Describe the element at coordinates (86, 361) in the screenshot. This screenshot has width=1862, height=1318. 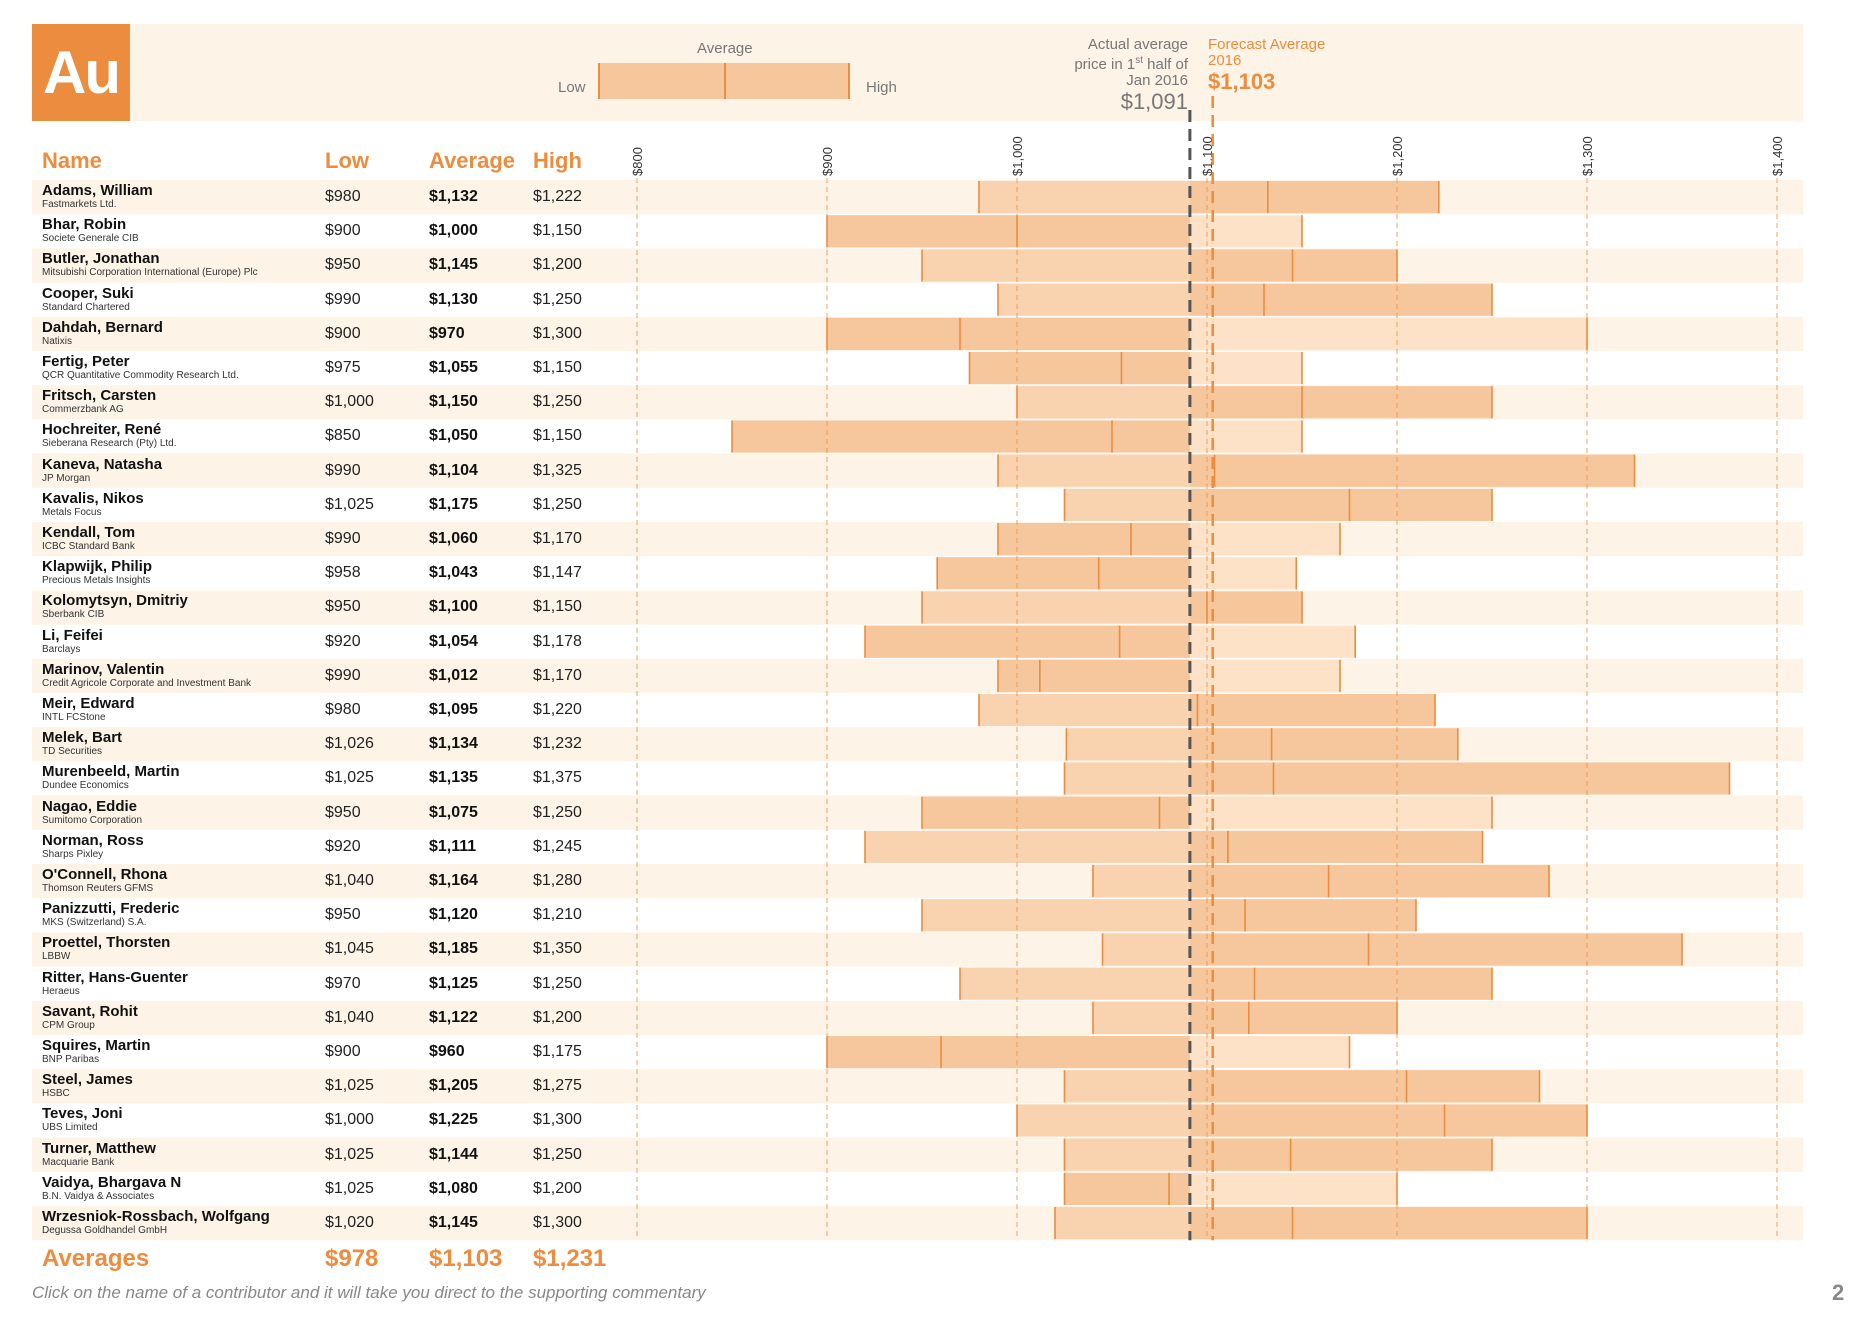
I see `contributor-name: Fertig, Peter` at that location.